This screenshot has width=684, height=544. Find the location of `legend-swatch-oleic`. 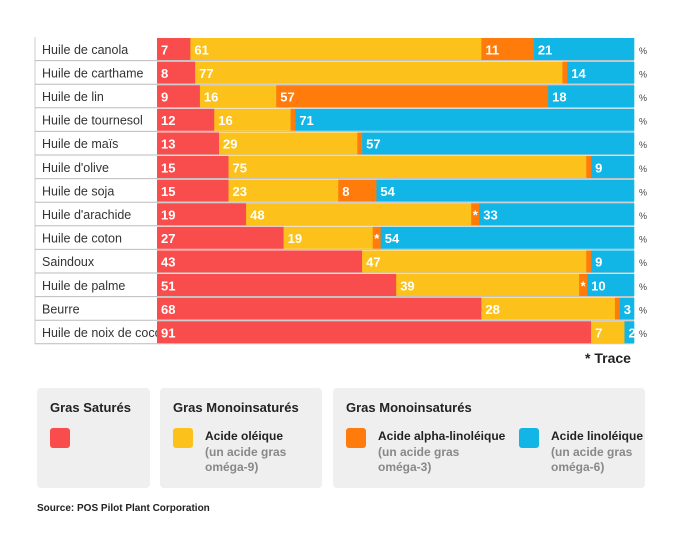

legend-swatch-oleic is located at coordinates (183, 438).